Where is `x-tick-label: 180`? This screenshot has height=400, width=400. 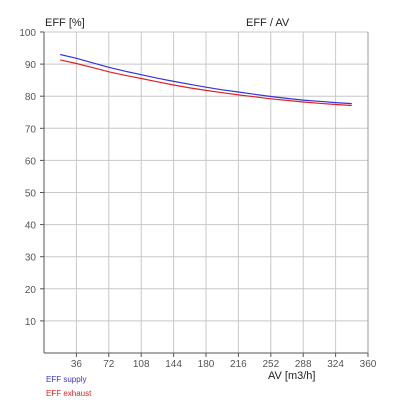 x-tick-label: 180 is located at coordinates (206, 364).